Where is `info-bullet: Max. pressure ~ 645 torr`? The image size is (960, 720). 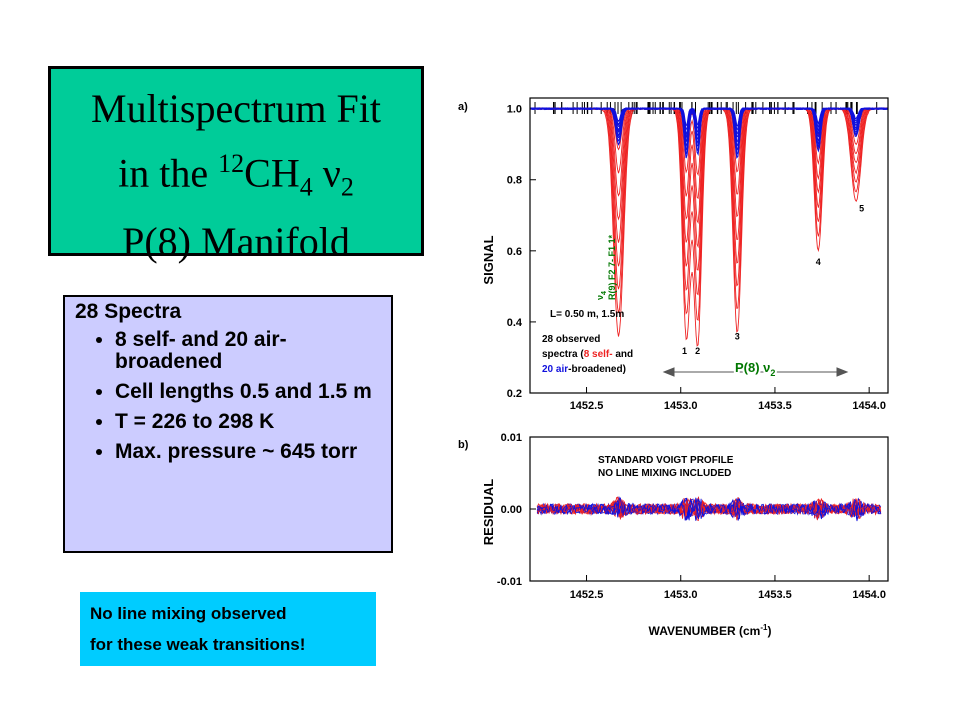
info-bullet: Max. pressure ~ 645 torr is located at coordinates (248, 452).